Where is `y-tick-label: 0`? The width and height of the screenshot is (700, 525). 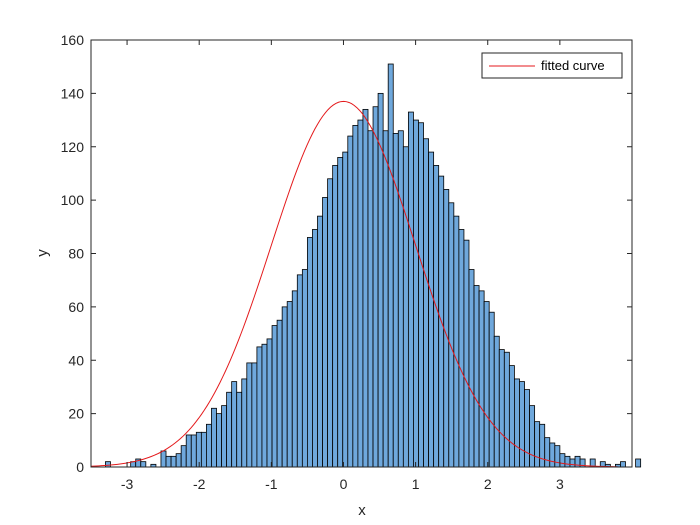 y-tick-label: 0 is located at coordinates (80, 467).